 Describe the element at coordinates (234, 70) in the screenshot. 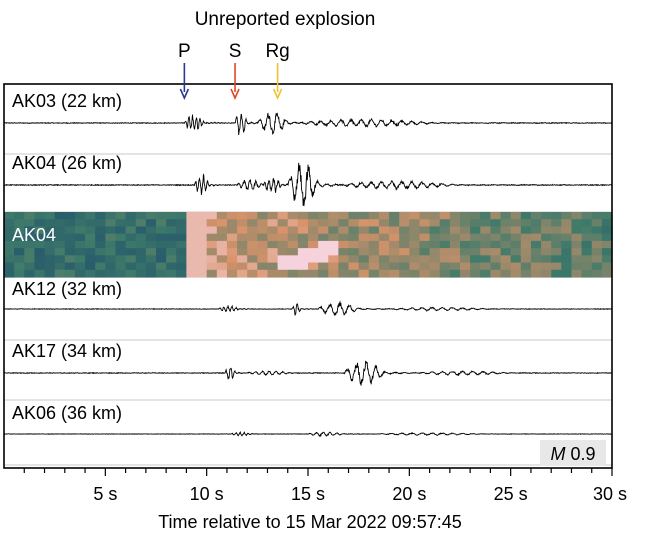

I see `phase-markers: P S Rg` at that location.